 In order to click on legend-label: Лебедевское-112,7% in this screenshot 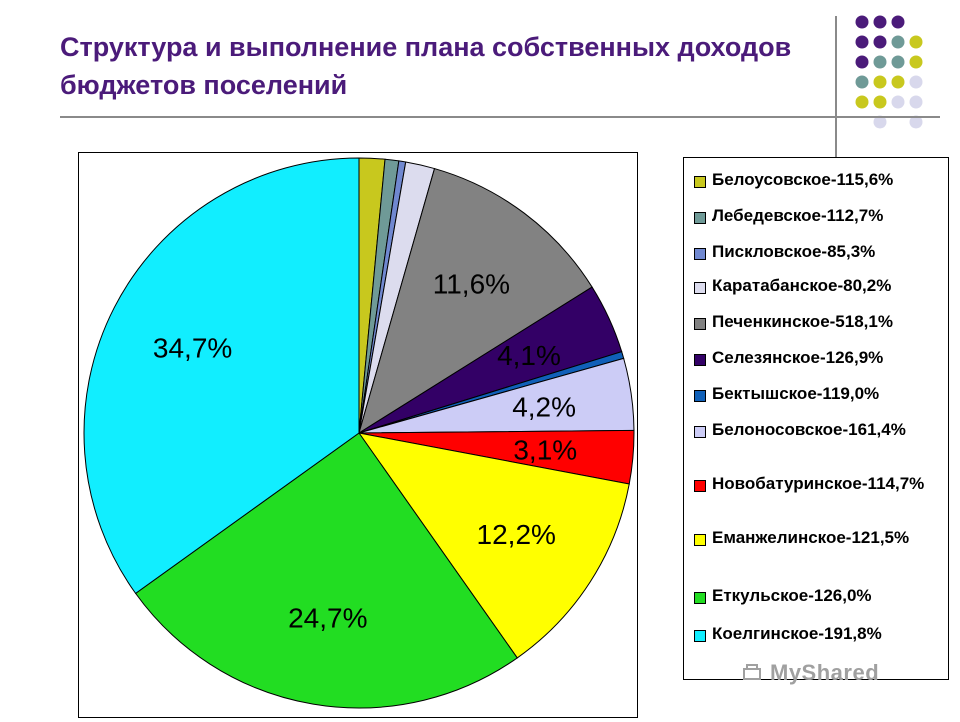, I will do `click(798, 215)`.